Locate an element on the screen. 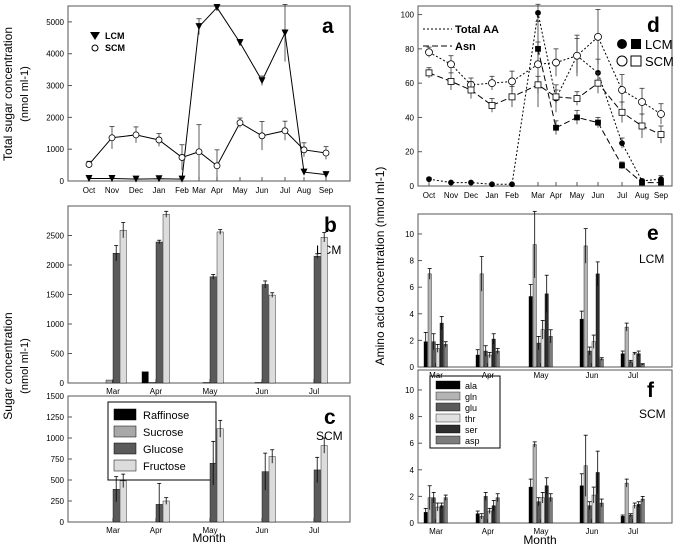 Image resolution: width=685 pixels, height=548 pixels. xtick-label-a: May is located at coordinates (239, 190).